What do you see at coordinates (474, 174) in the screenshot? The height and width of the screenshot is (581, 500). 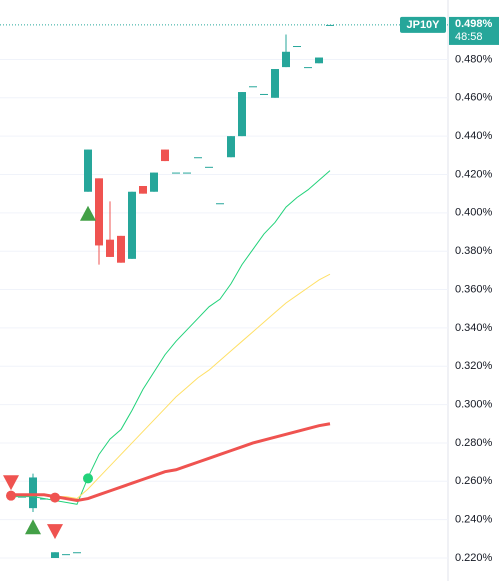 I see `y-tick-label: 0.420%` at bounding box center [474, 174].